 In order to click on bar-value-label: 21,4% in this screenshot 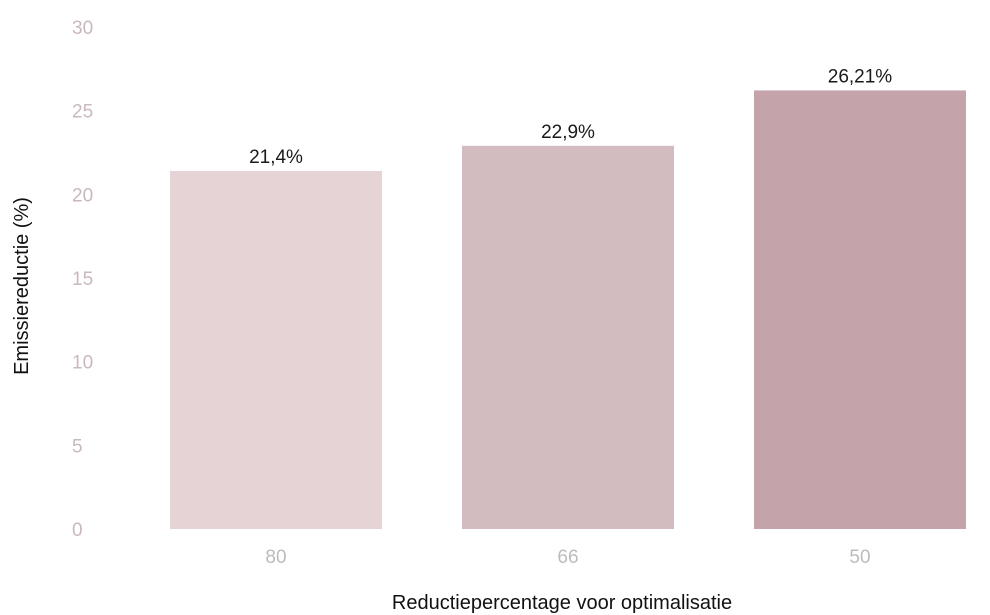, I will do `click(276, 157)`.